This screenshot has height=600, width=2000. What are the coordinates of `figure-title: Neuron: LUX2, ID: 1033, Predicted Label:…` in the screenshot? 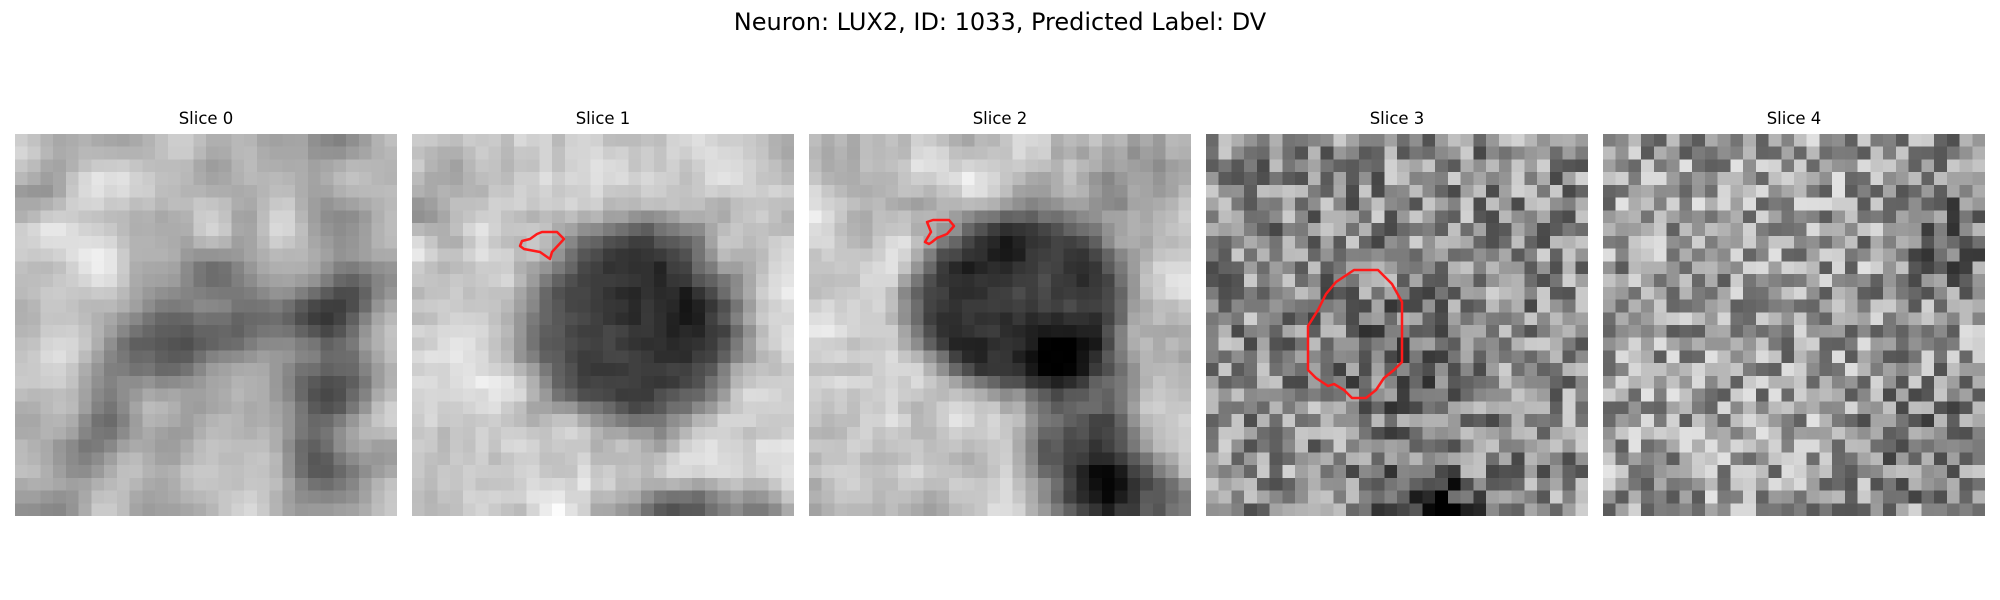 It's located at (1000, 22).